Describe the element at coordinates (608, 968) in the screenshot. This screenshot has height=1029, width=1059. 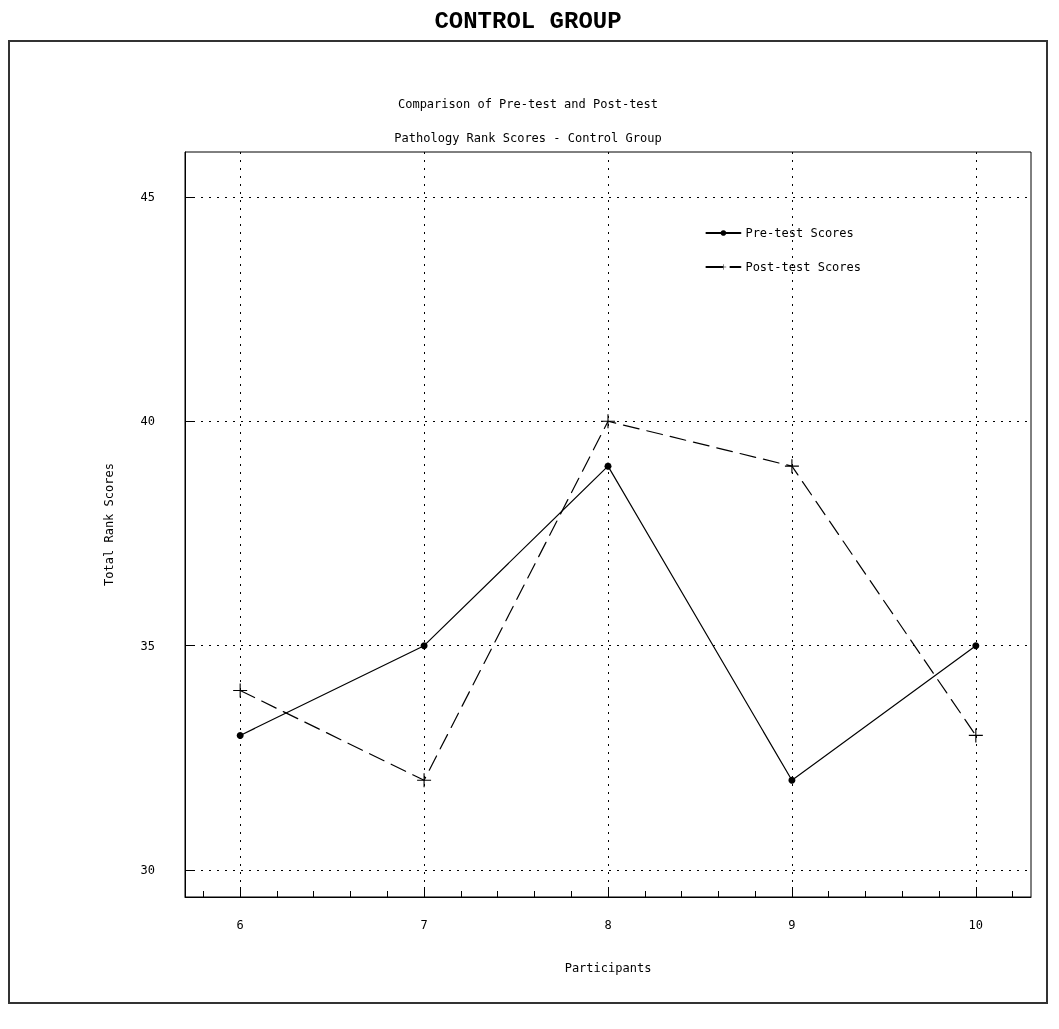
I see `x-axis-title: Participants` at that location.